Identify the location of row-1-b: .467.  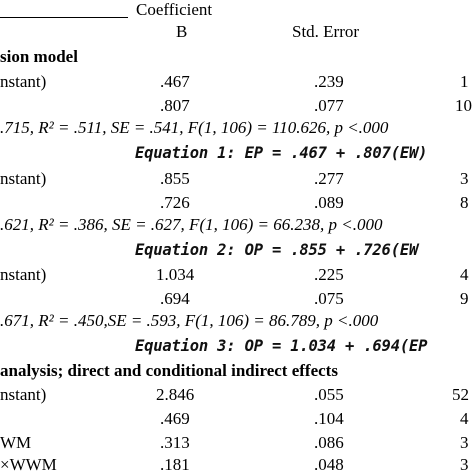
(175, 81).